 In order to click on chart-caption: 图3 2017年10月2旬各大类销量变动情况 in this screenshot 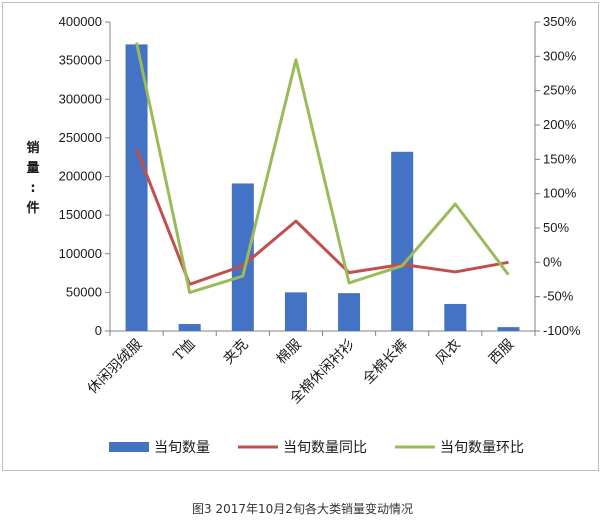, I will do `click(302, 509)`.